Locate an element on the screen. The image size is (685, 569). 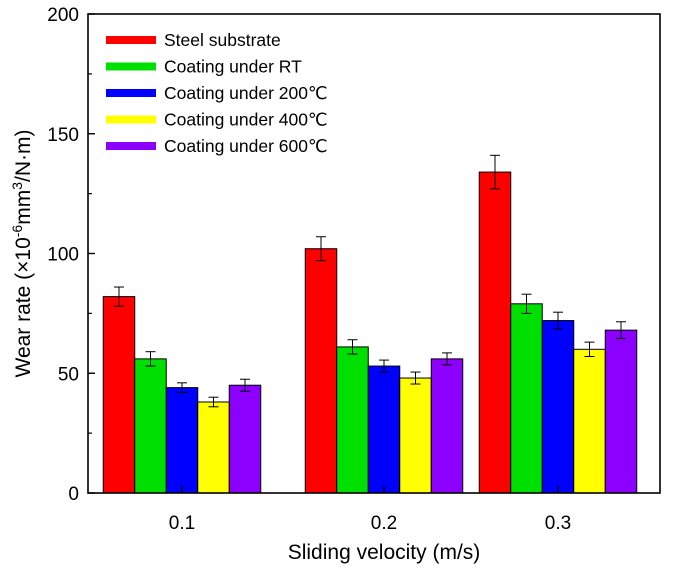
y-axis-title-part: /N·m) is located at coordinates (23, 156).